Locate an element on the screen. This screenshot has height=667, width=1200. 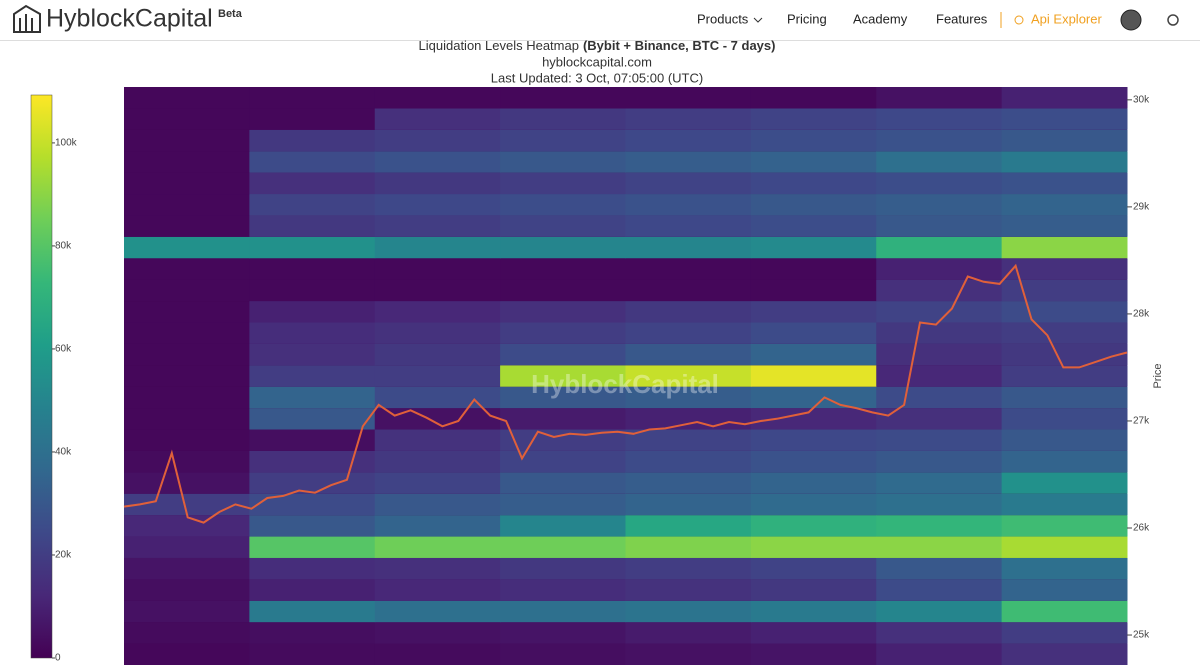
nav-item: Pricing is located at coordinates (807, 18).